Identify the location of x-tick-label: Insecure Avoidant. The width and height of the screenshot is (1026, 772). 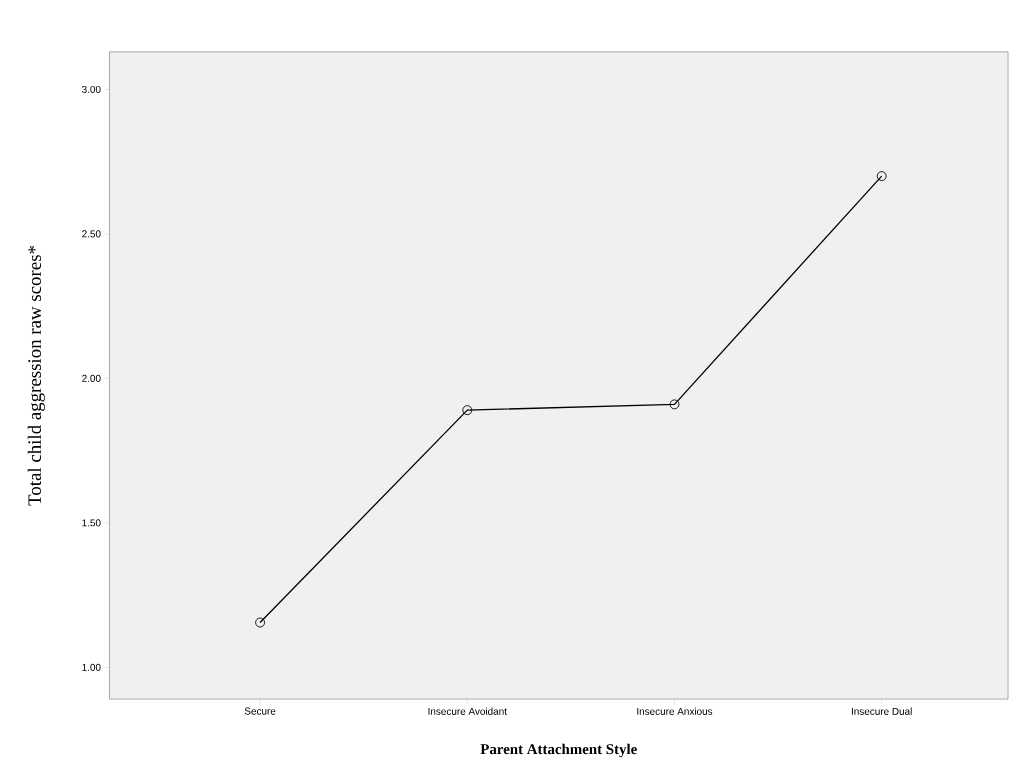
(467, 711).